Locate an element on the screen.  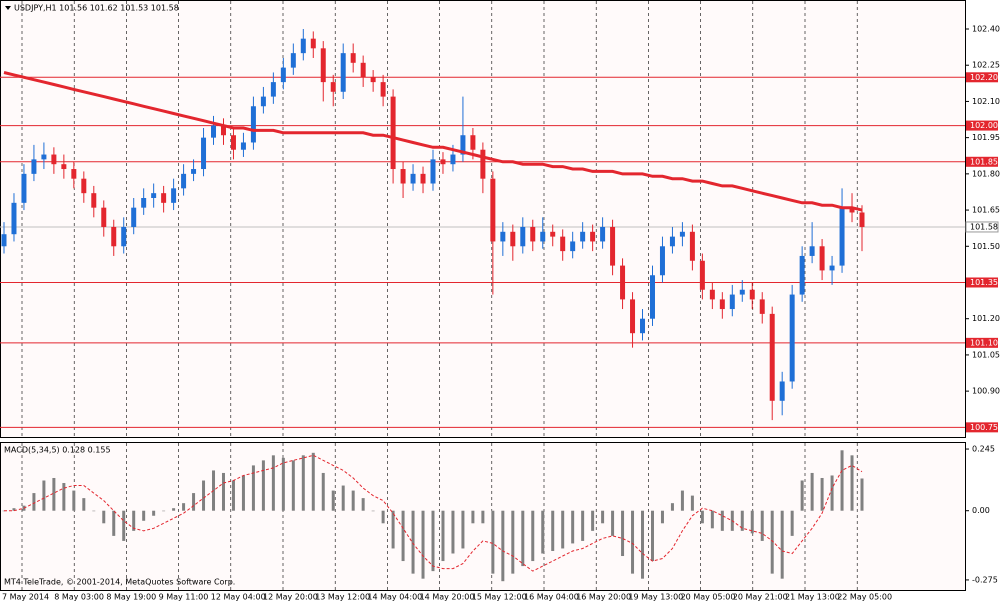
y-tick-label: 102.25 is located at coordinates (986, 65).